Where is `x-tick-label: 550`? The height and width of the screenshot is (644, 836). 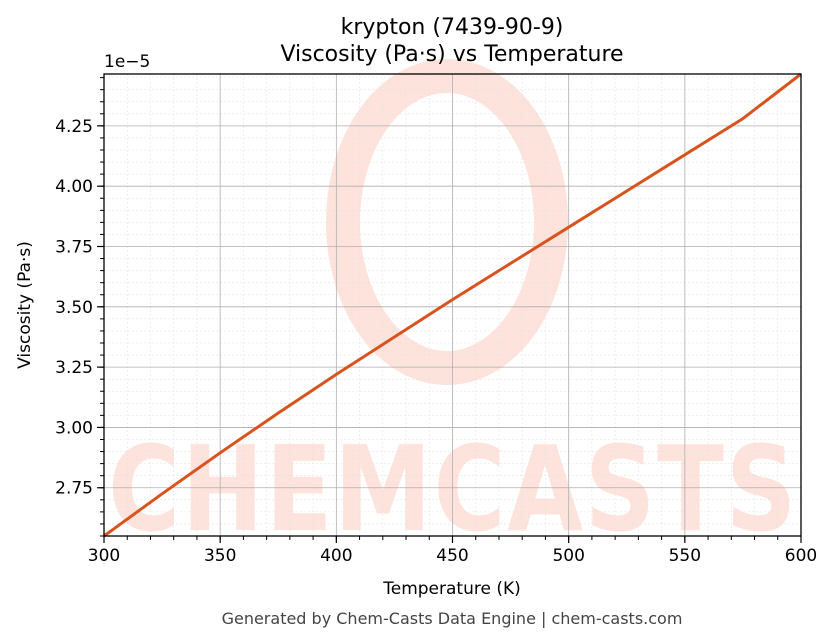 x-tick-label: 550 is located at coordinates (685, 556).